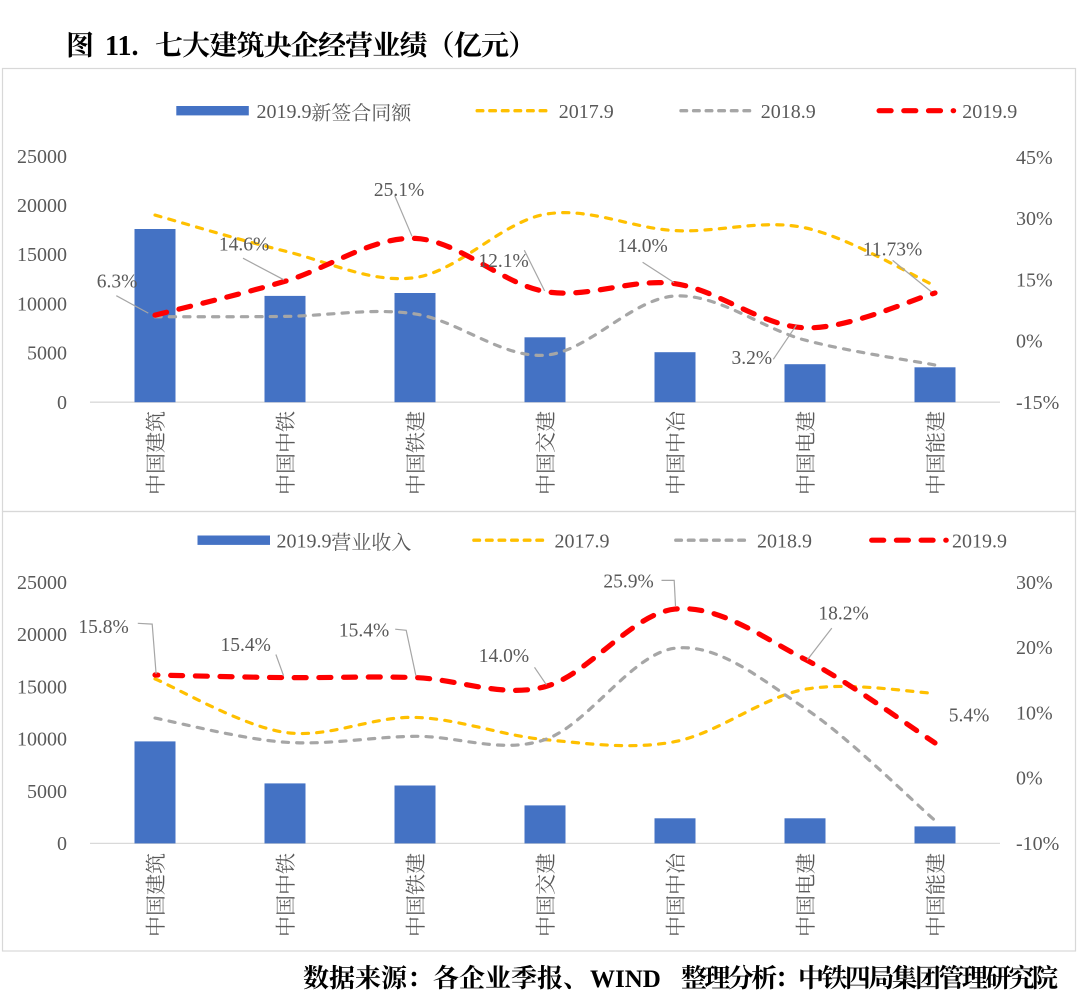 The width and height of the screenshot is (1080, 998). What do you see at coordinates (969, 715) in the screenshot?
I see `svg-text: 5.4%` at bounding box center [969, 715].